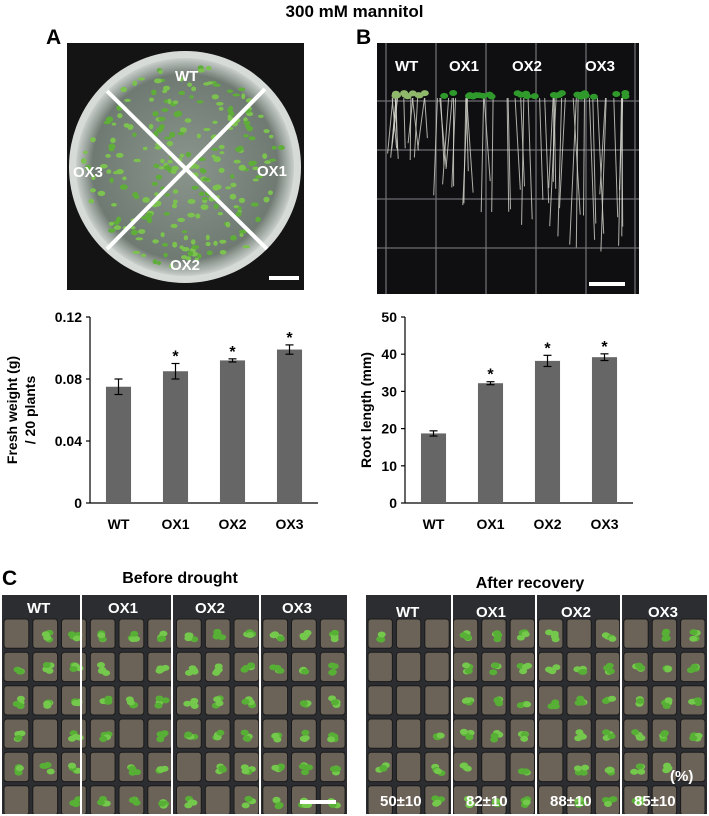  Describe the element at coordinates (10, 578) in the screenshot. I see `panel-c-label: C` at that location.